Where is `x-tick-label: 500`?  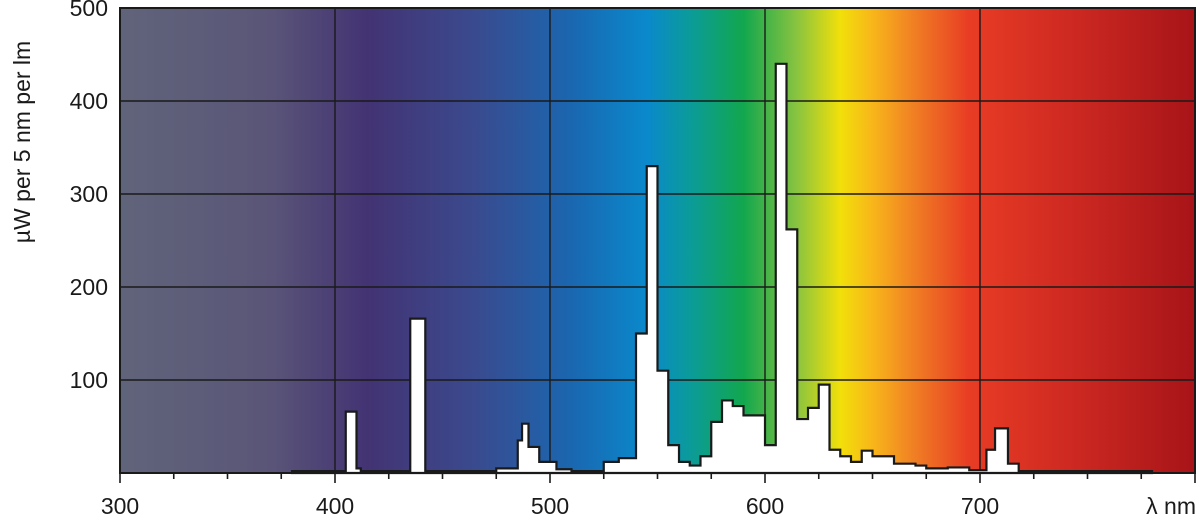 x-tick-label: 500 is located at coordinates (550, 506).